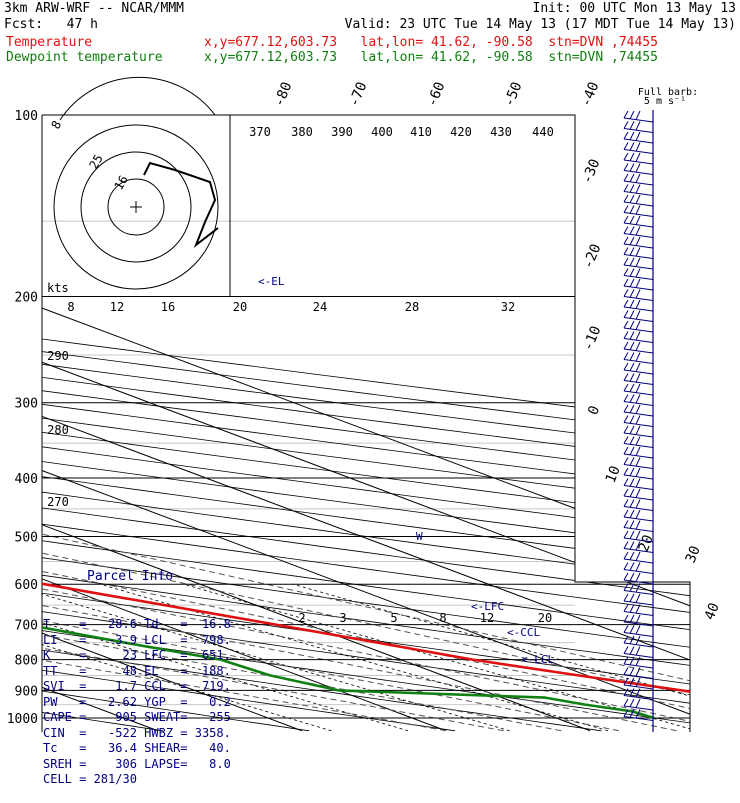  What do you see at coordinates (513, 94) in the screenshot?
I see `isotherm-label: -50` at bounding box center [513, 94].